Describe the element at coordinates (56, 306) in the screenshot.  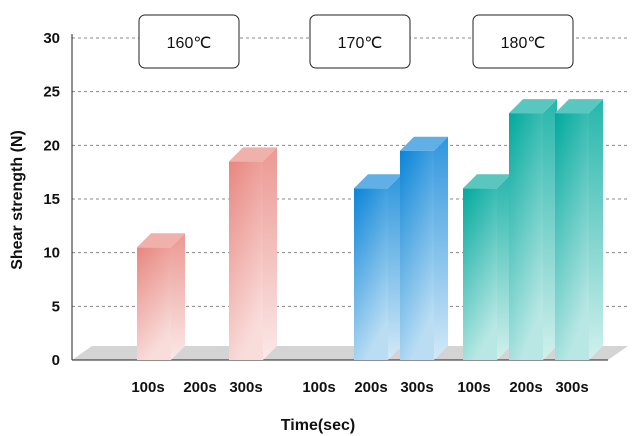
I see `y-tick-label: 5` at that location.